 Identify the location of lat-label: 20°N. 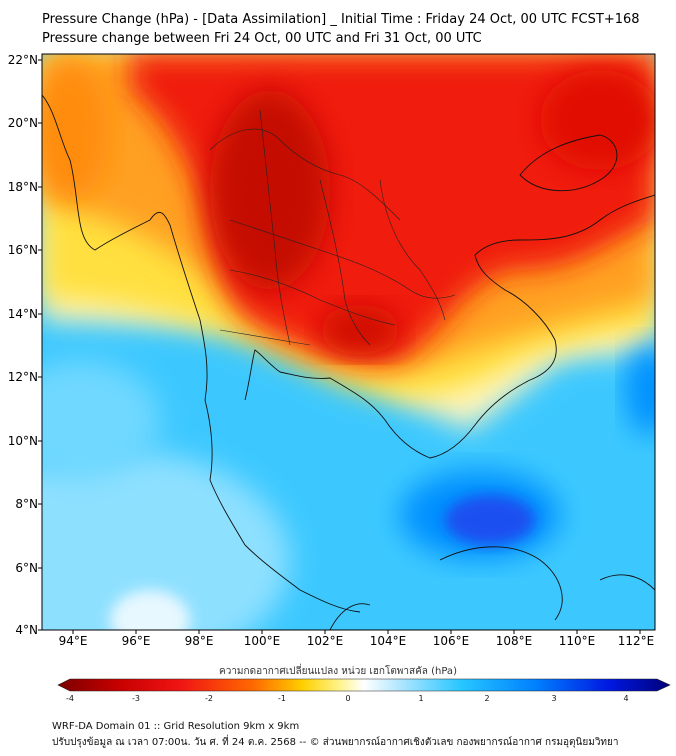
(22, 123).